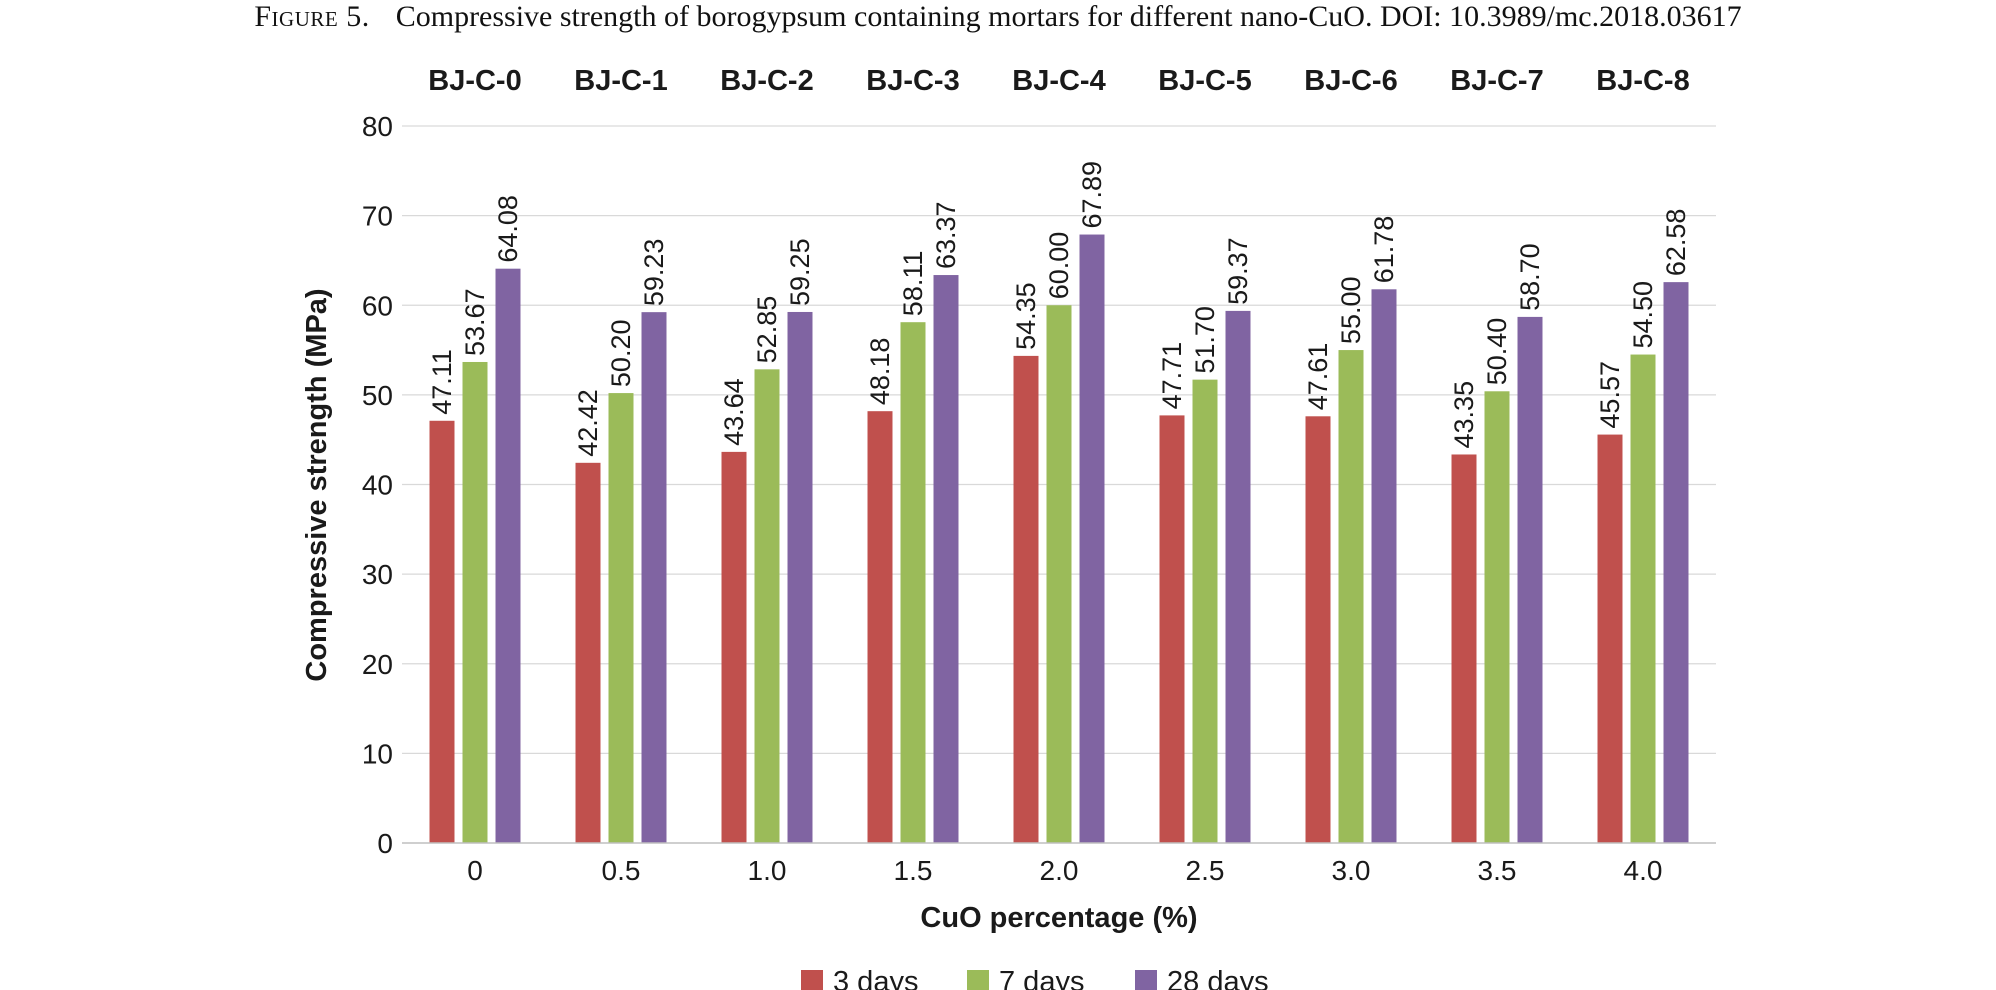  What do you see at coordinates (1497, 870) in the screenshot?
I see `x-tick-label: 3.5` at bounding box center [1497, 870].